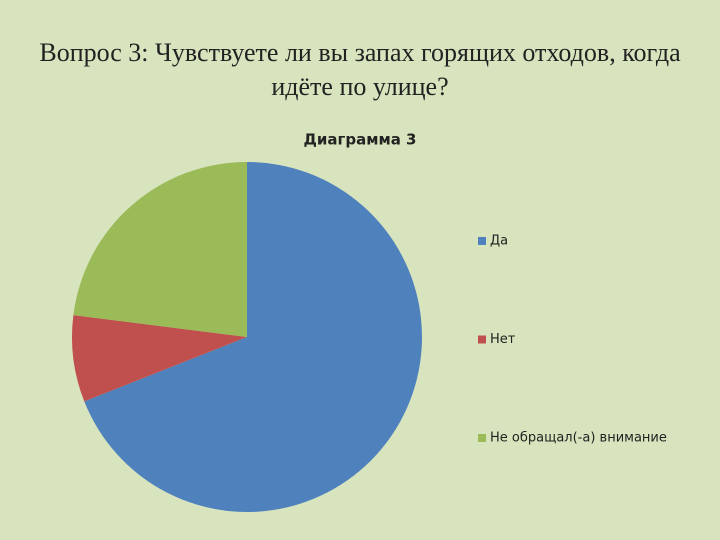 This screenshot has width=720, height=540. I want to click on legend-label: Нет, so click(503, 339).